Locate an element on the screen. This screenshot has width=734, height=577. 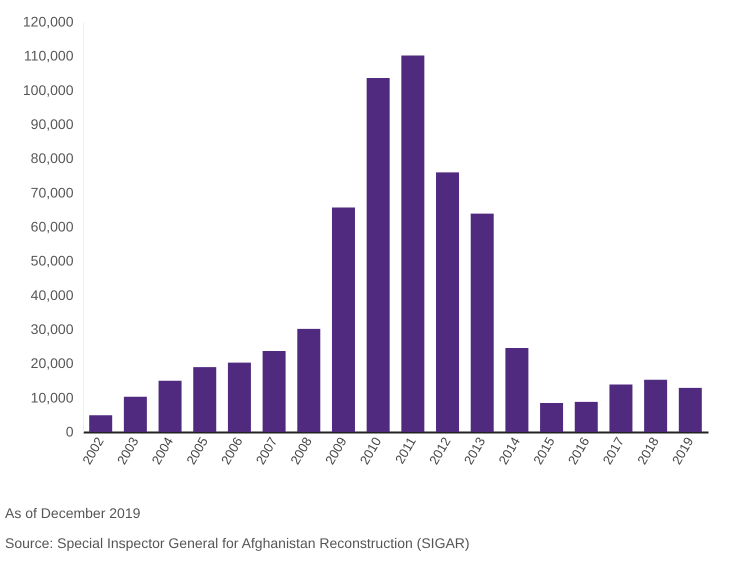
text: As of December 2019 is located at coordinates (73, 513).